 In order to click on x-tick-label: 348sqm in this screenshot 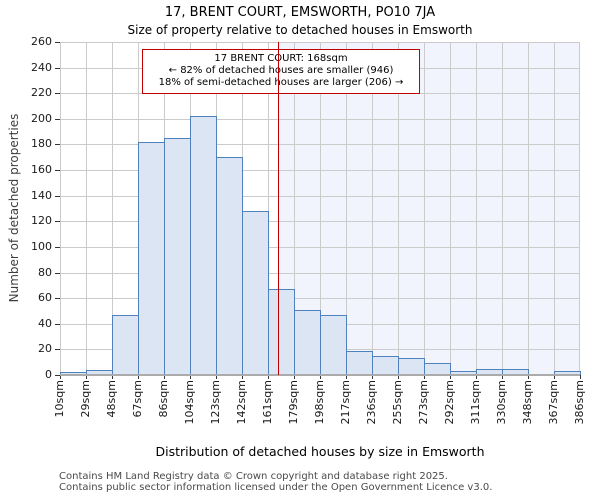, I will do `click(527, 402)`.